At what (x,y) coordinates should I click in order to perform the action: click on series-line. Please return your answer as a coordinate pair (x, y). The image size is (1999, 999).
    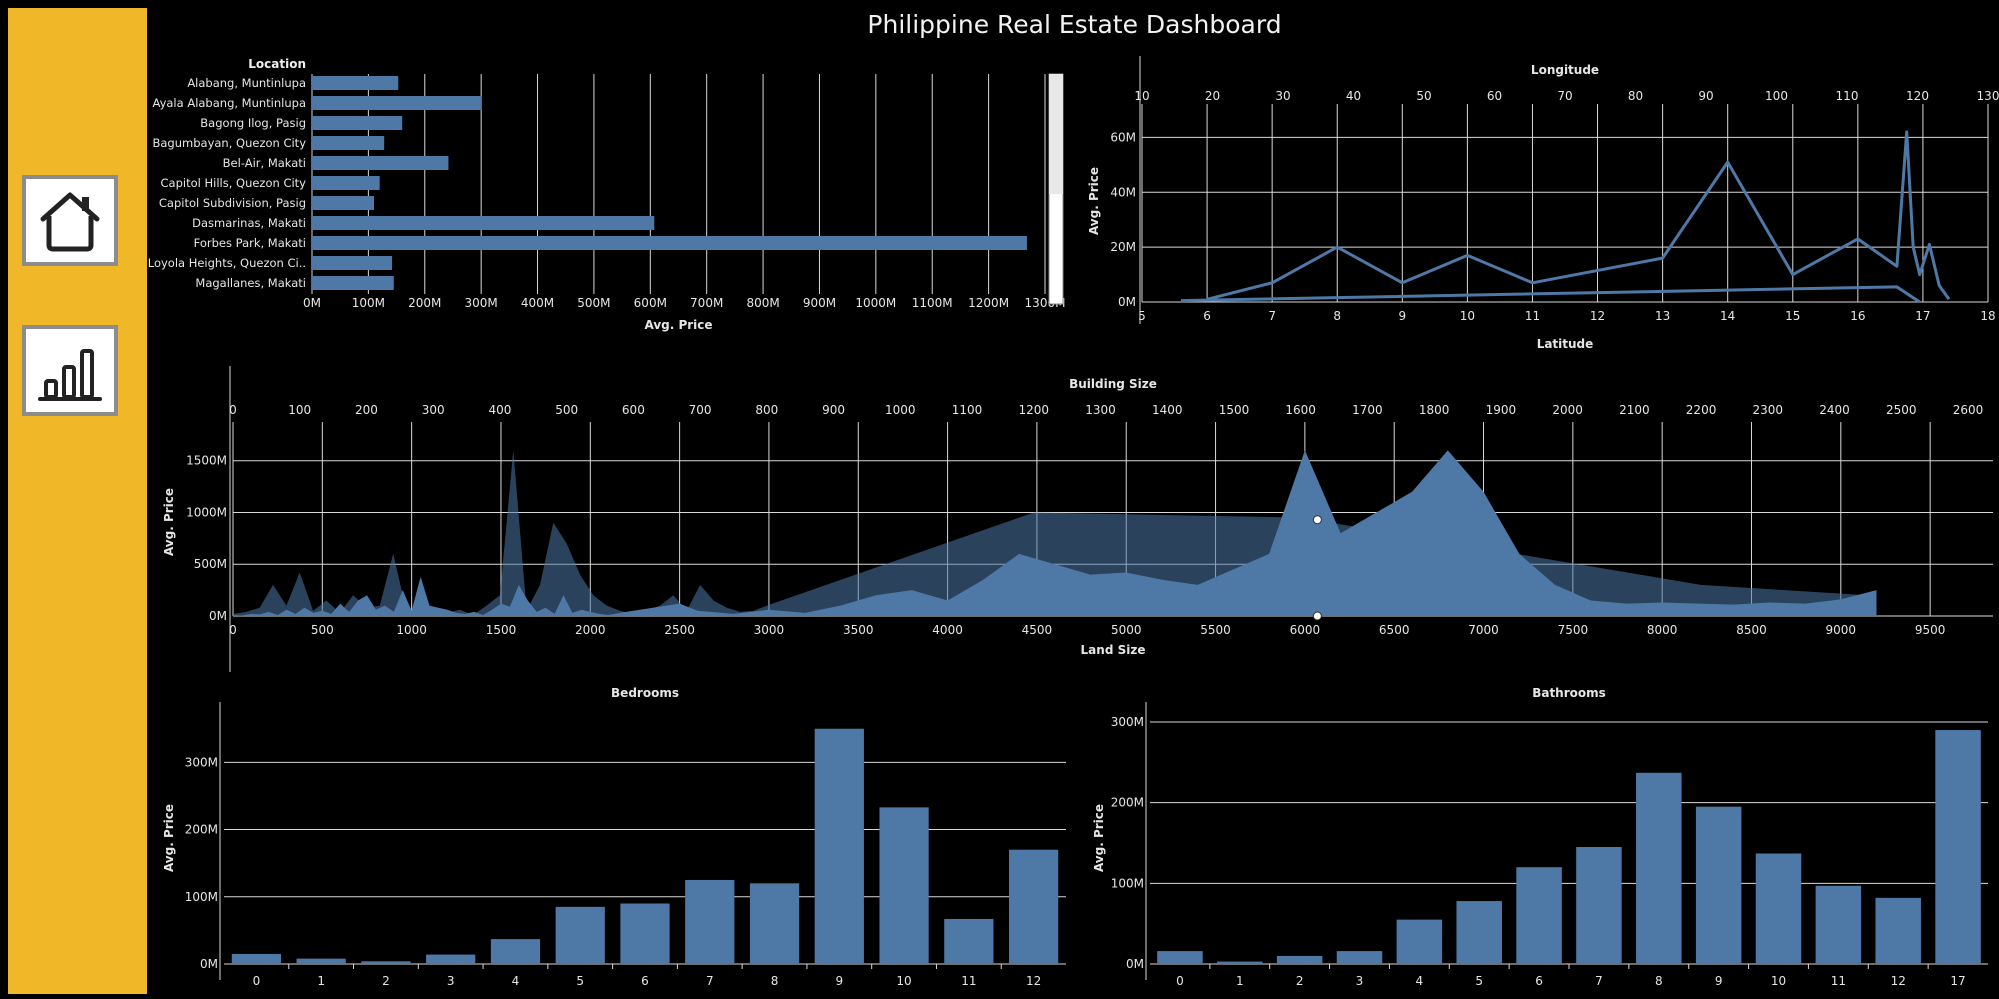
    Looking at the image, I should click on (1578, 215).